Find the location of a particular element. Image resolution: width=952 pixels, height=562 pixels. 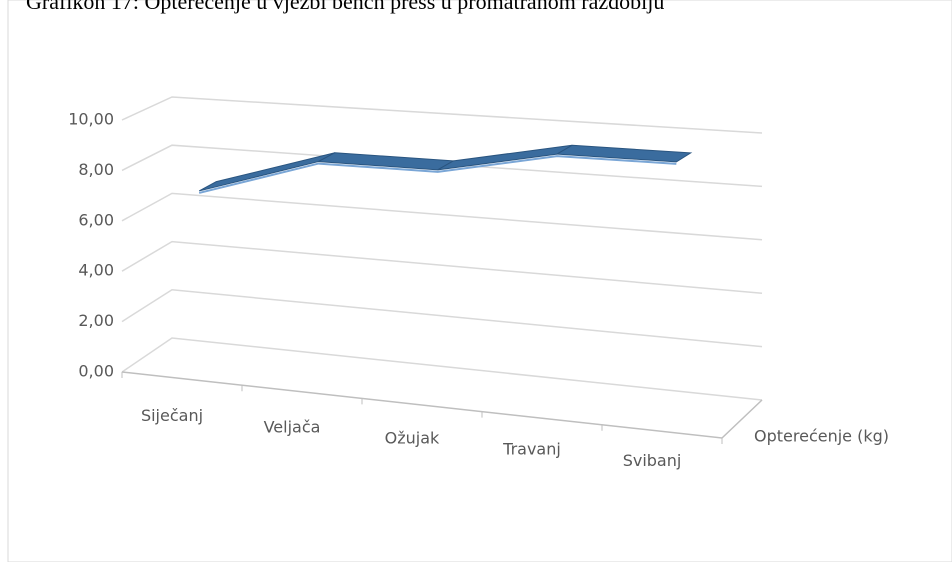

y-tick-label: 6,00 is located at coordinates (96, 219).